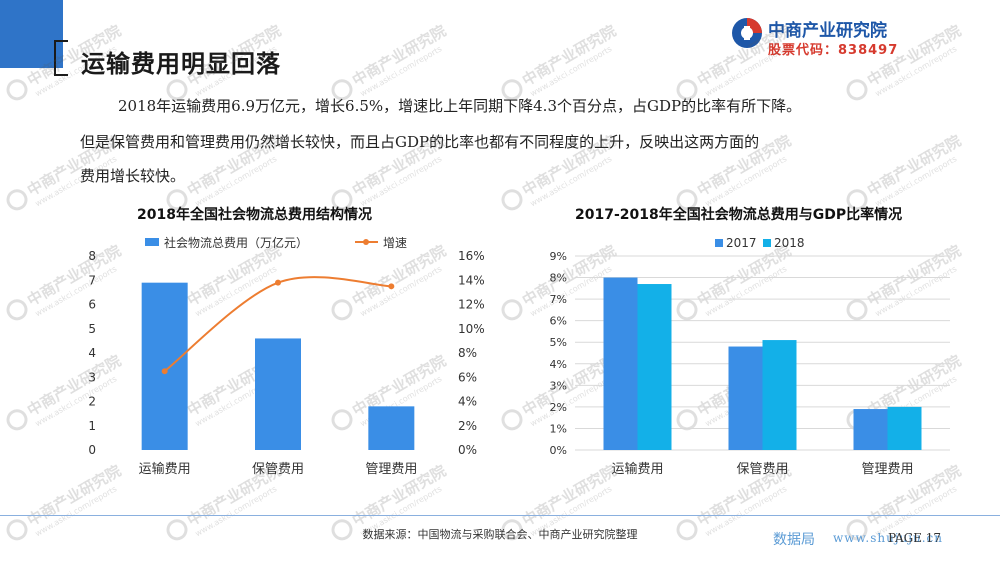  What do you see at coordinates (500, 534) in the screenshot?
I see `data-source: 数据来源：中国物流与采购联合会、中商产业研究院整理` at bounding box center [500, 534].